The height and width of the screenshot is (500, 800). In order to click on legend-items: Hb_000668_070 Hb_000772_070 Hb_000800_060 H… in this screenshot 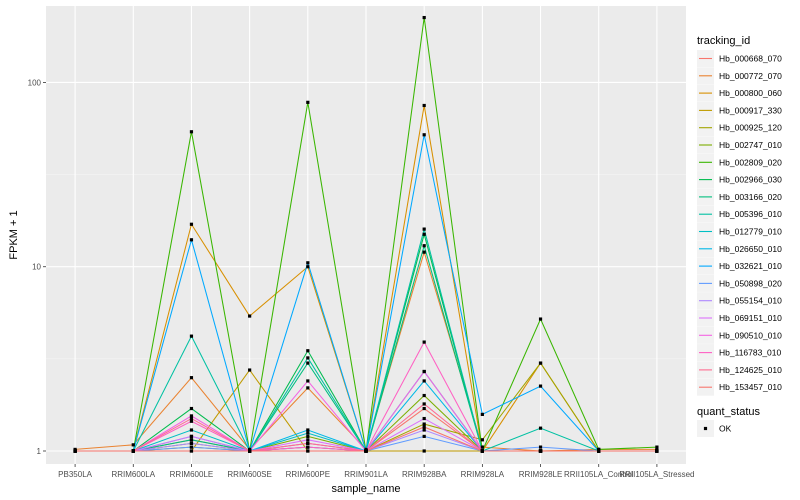, I will do `click(739, 223)`.